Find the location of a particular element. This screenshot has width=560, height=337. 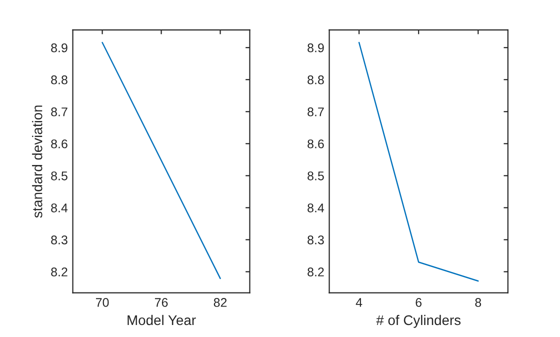

x-tick-label: 82 is located at coordinates (220, 302).